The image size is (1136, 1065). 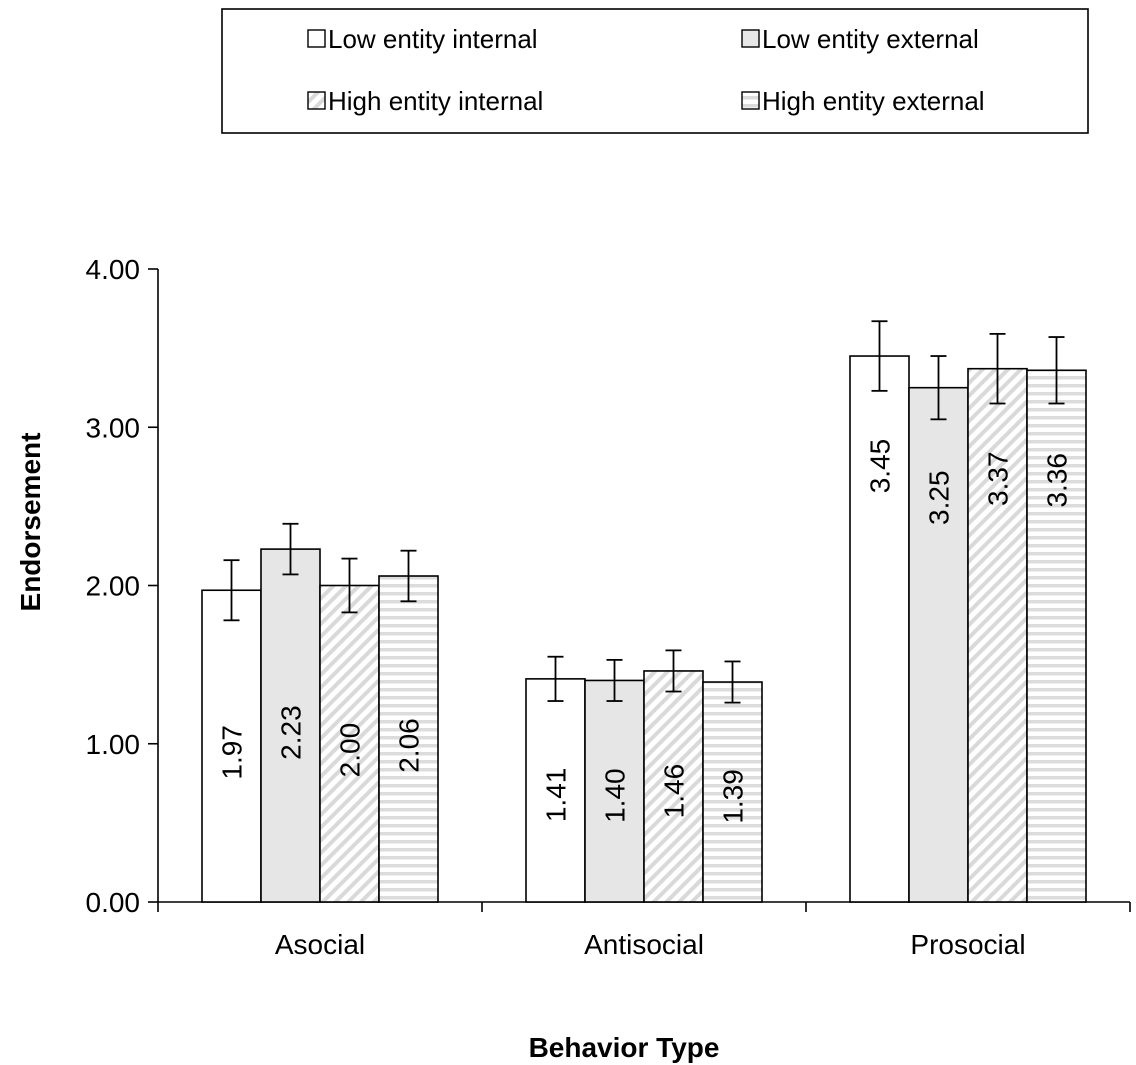 What do you see at coordinates (113, 427) in the screenshot?
I see `y-tick-label: 3.00` at bounding box center [113, 427].